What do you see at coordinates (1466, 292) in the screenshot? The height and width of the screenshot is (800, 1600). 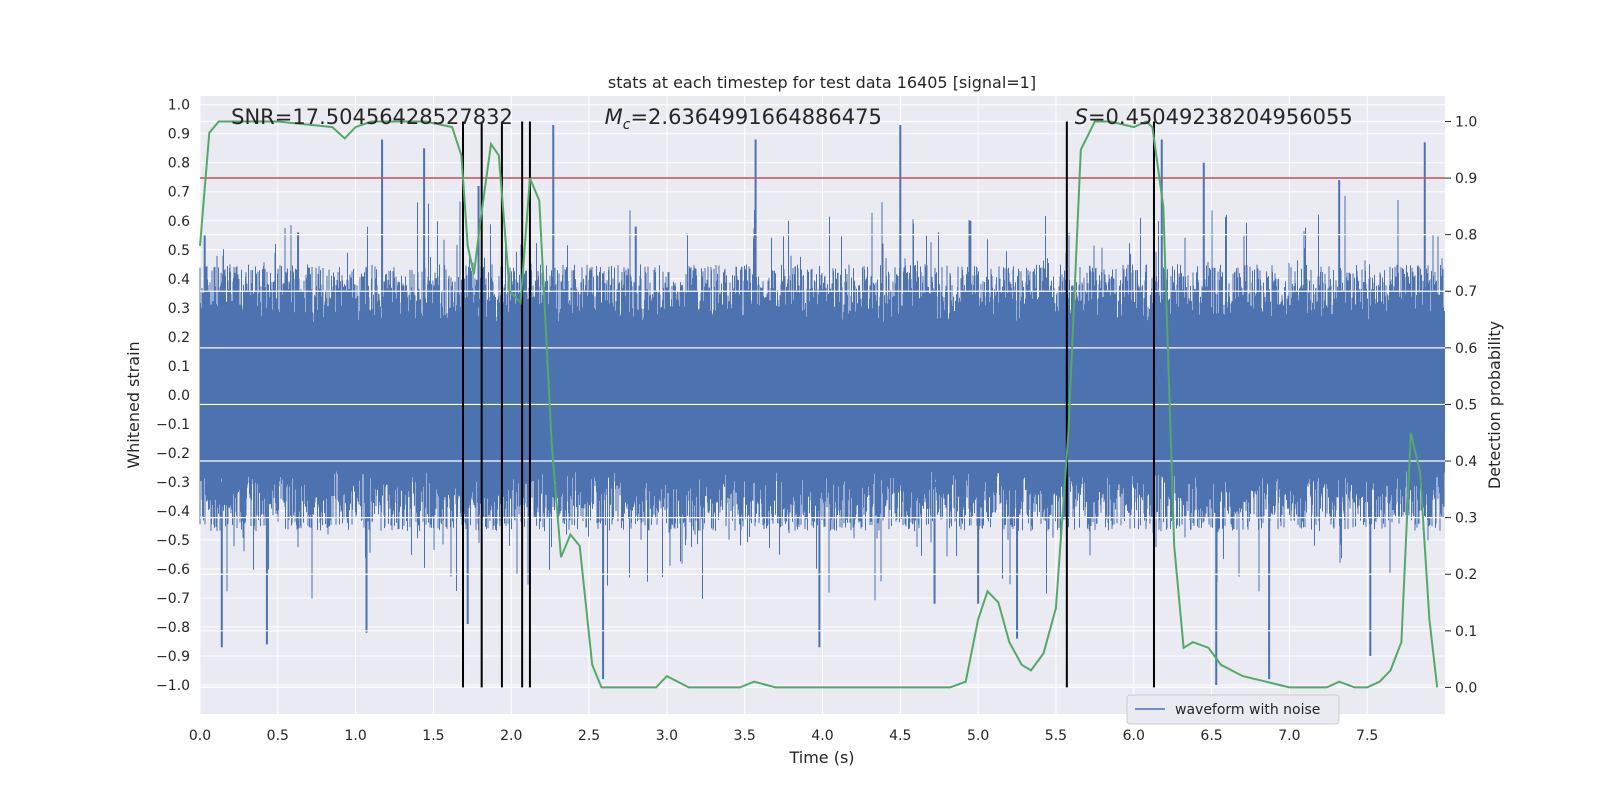 I see `y-right-tick-label: 0.7` at bounding box center [1466, 292].